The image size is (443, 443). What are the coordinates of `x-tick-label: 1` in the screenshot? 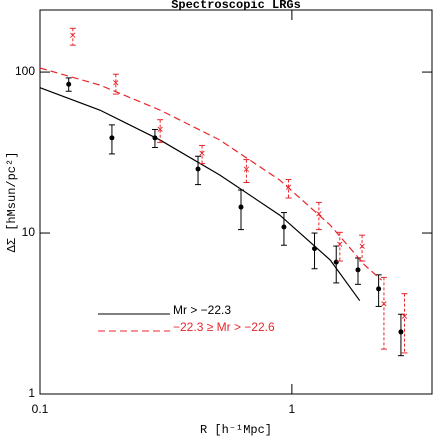 It's located at (292, 409).